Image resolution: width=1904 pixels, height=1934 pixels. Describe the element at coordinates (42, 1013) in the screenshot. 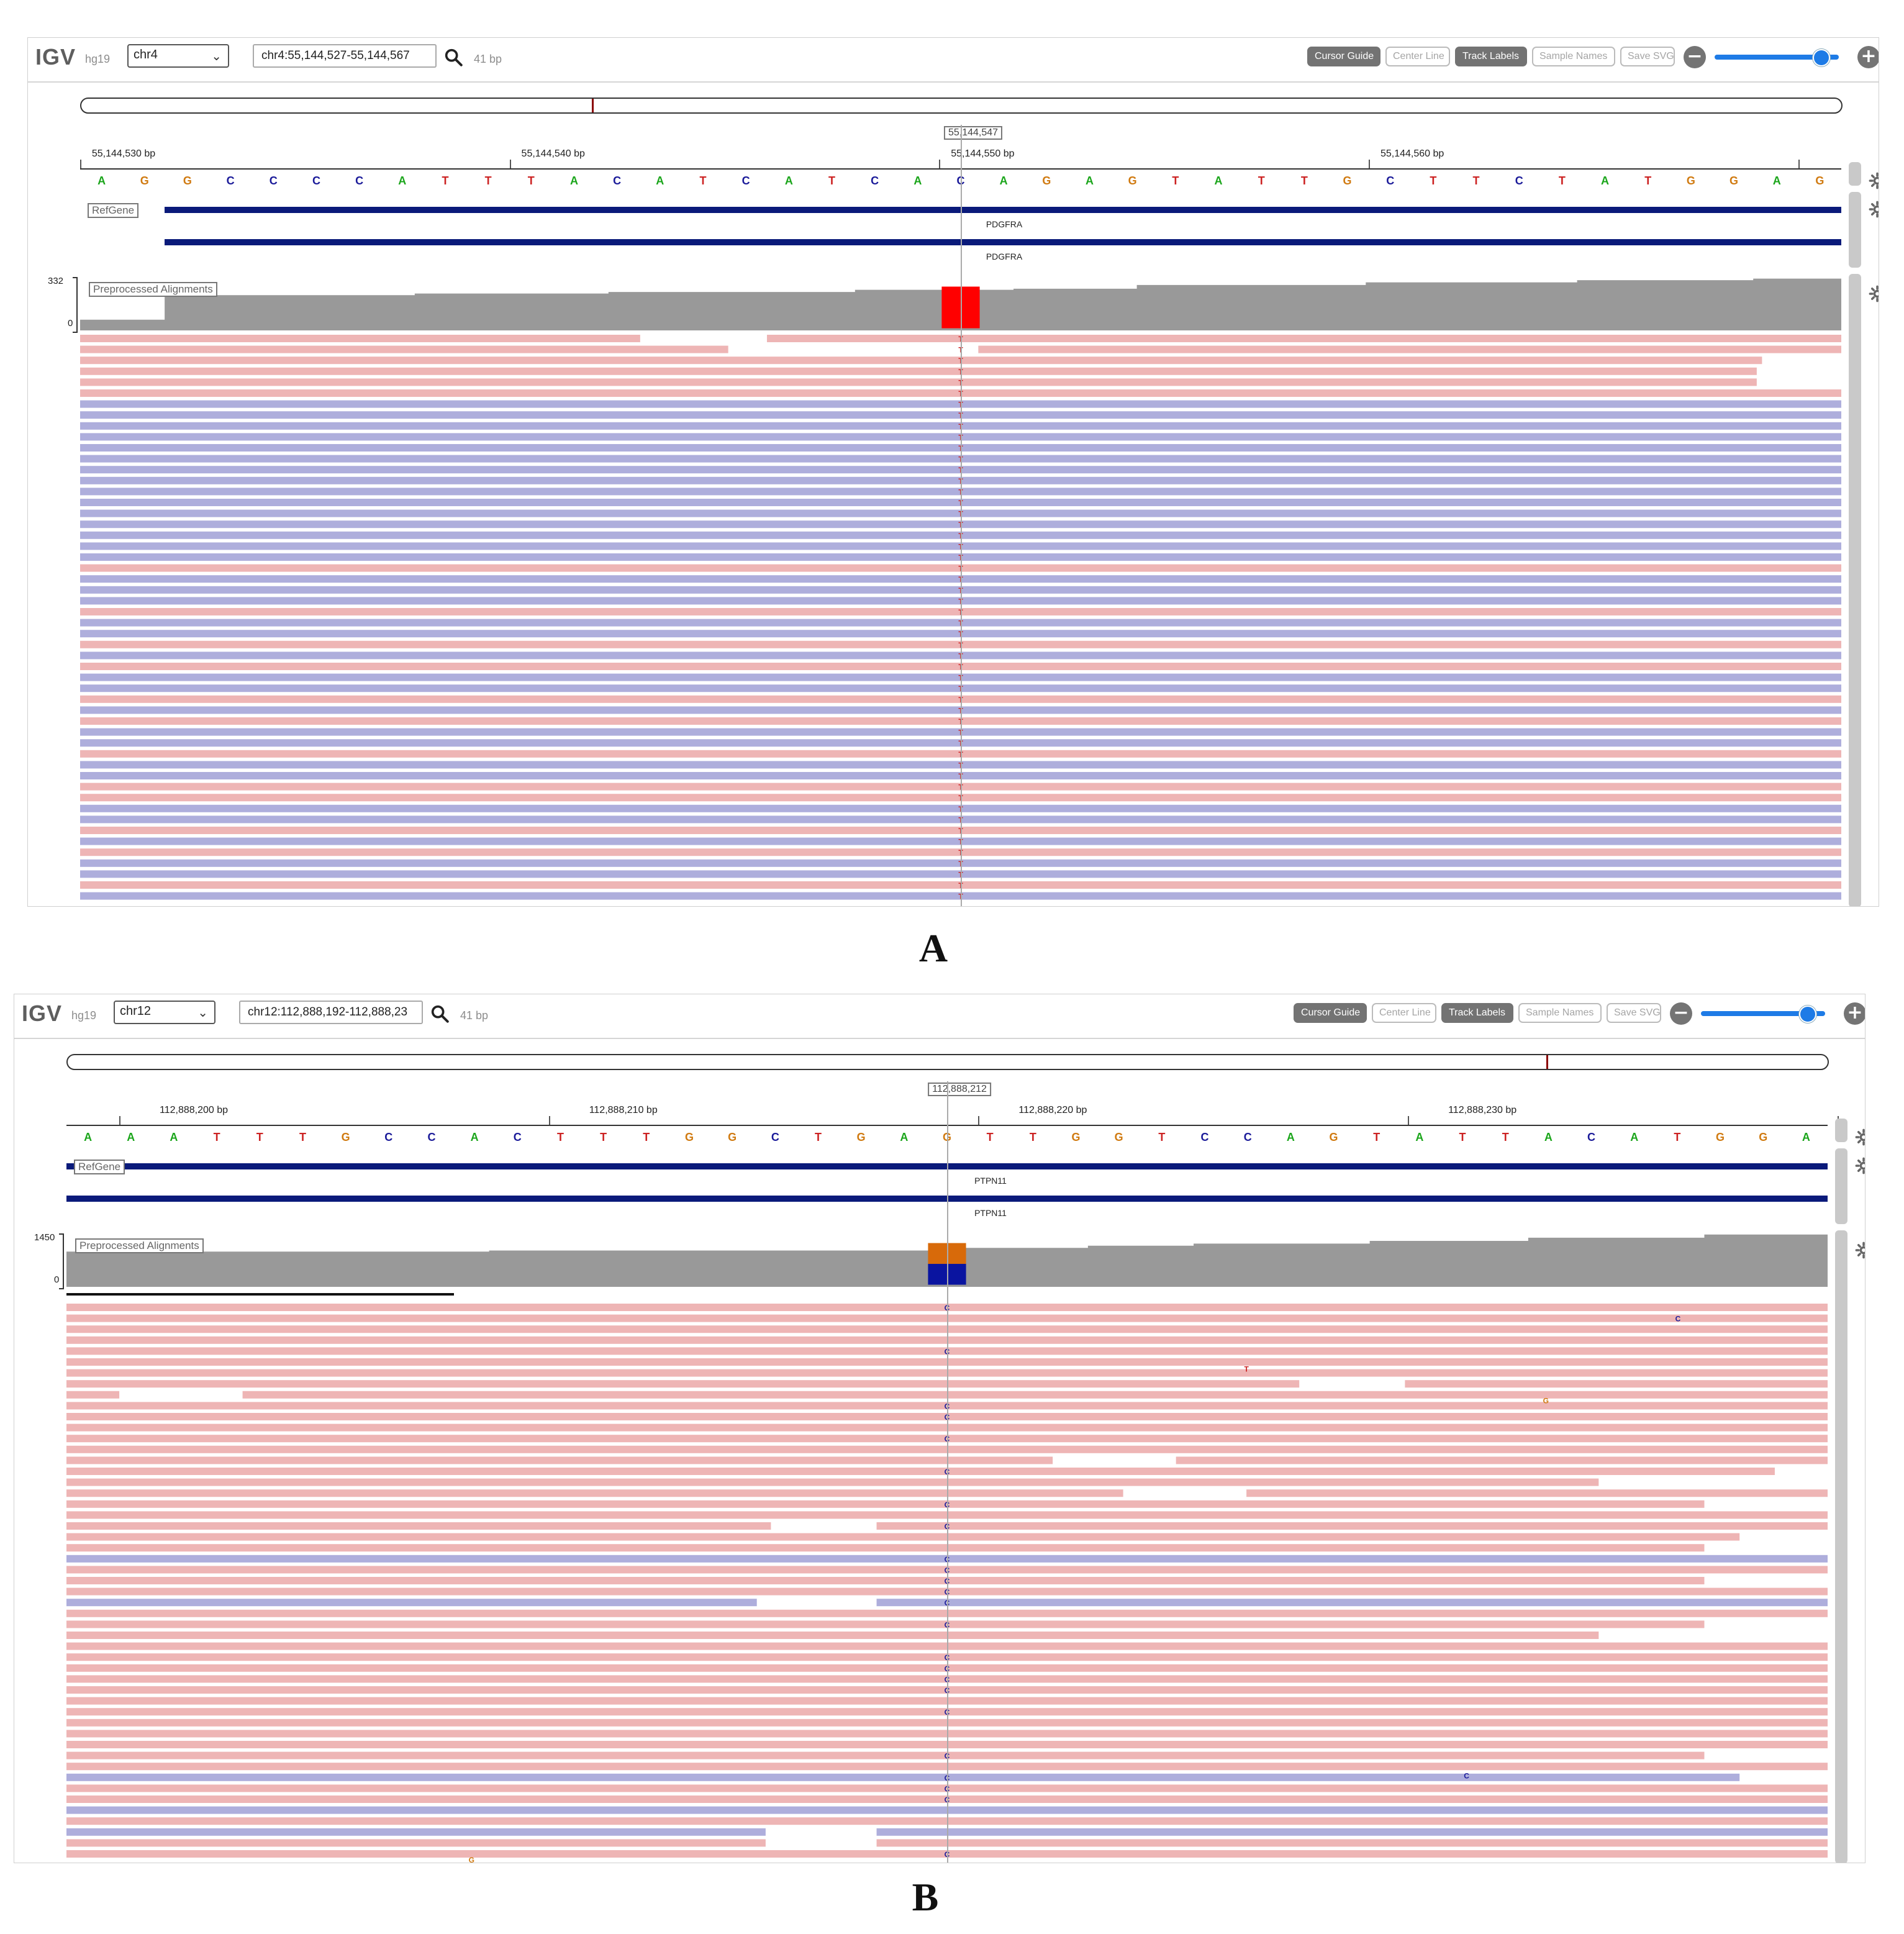

I see `app-logo: IGV` at that location.